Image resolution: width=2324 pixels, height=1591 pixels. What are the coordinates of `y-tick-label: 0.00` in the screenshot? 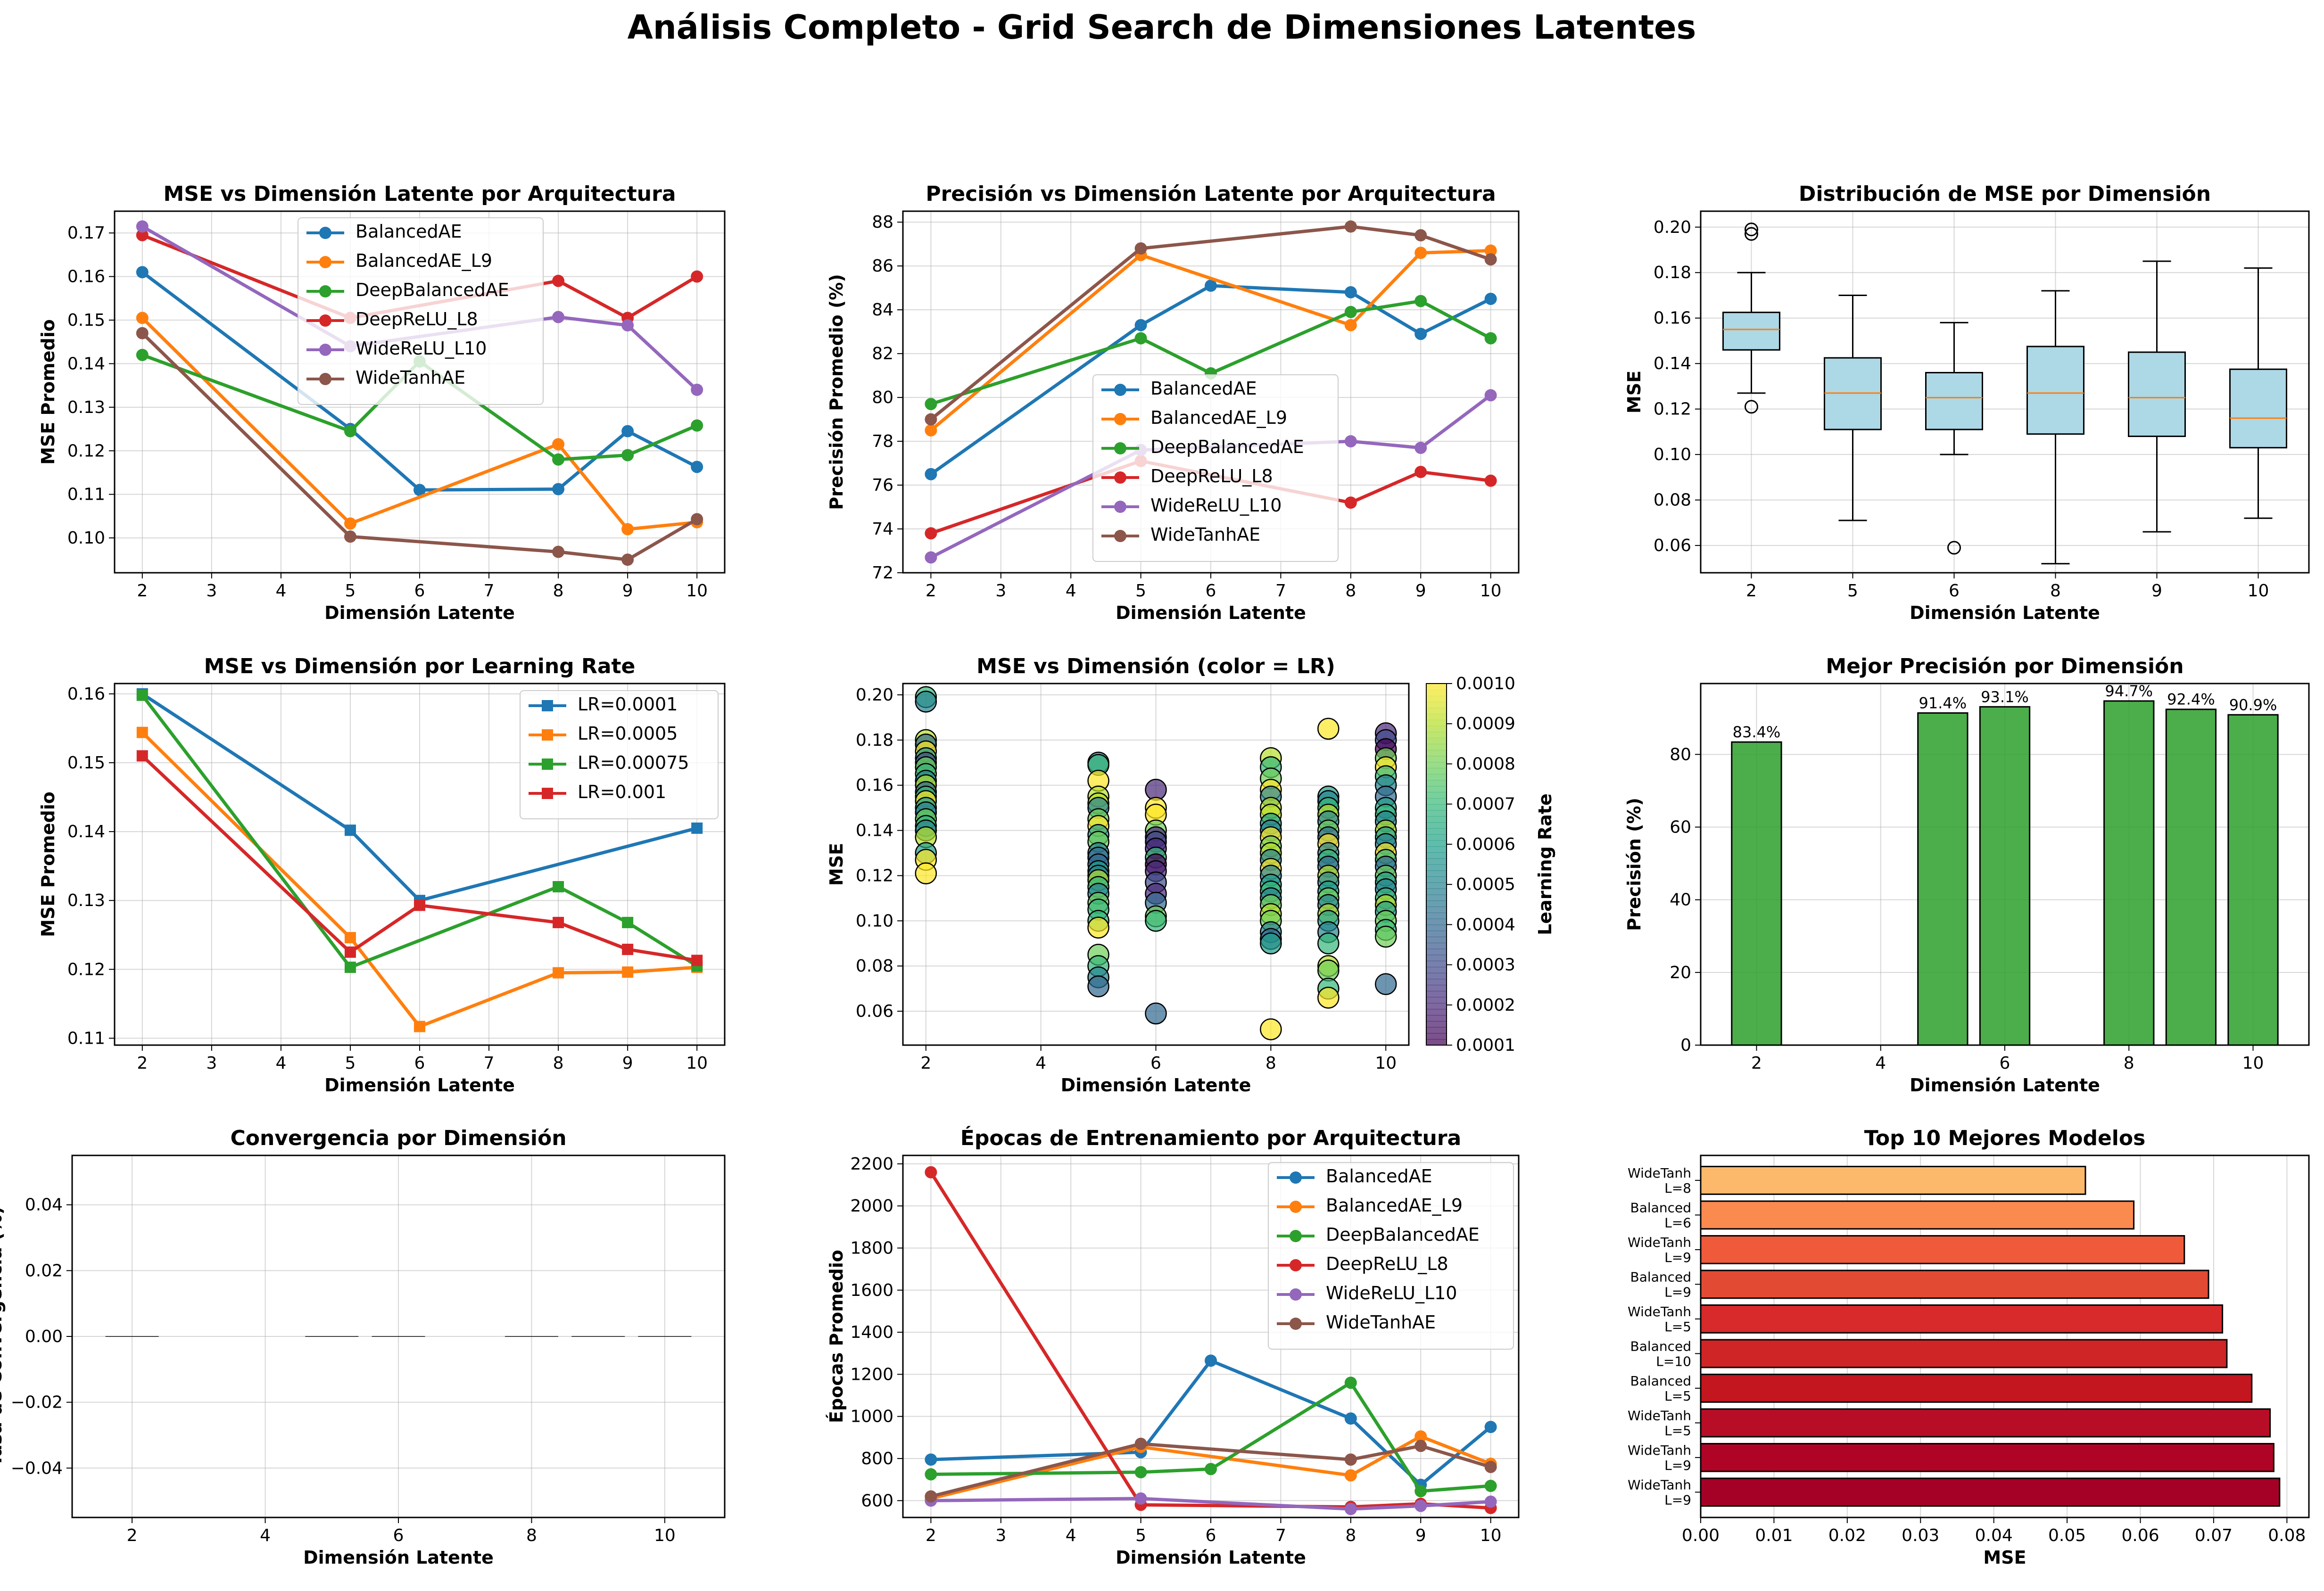 It's located at (44, 1336).